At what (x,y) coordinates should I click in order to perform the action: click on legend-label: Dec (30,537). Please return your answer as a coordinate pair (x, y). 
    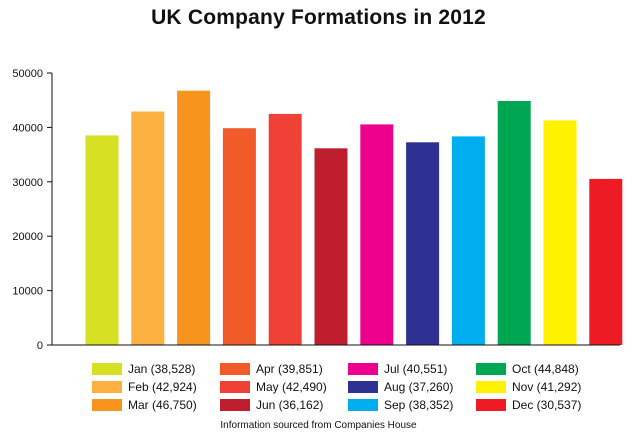
    Looking at the image, I should click on (547, 404).